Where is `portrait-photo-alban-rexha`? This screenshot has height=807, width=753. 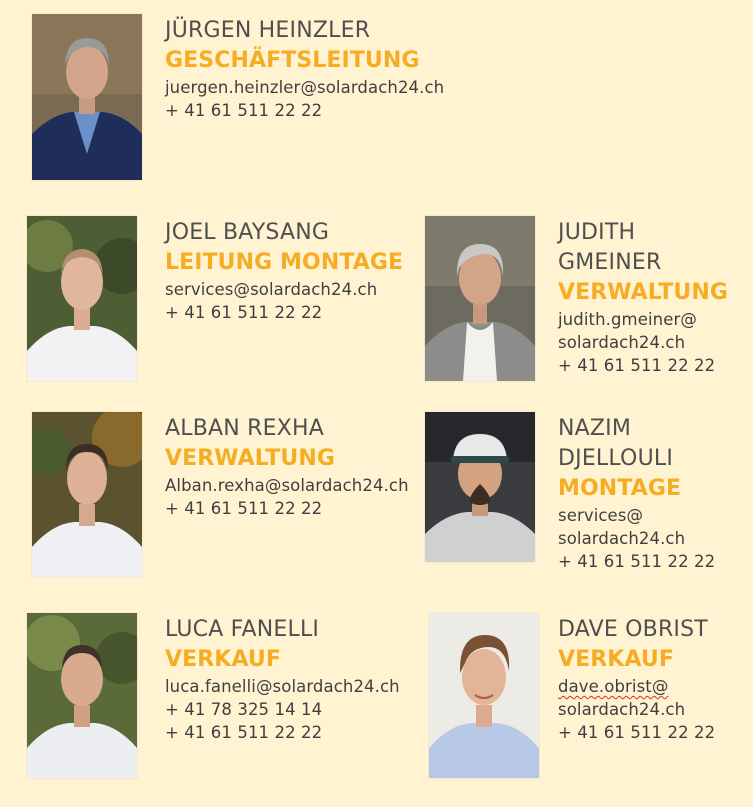 portrait-photo-alban-rexha is located at coordinates (87, 494).